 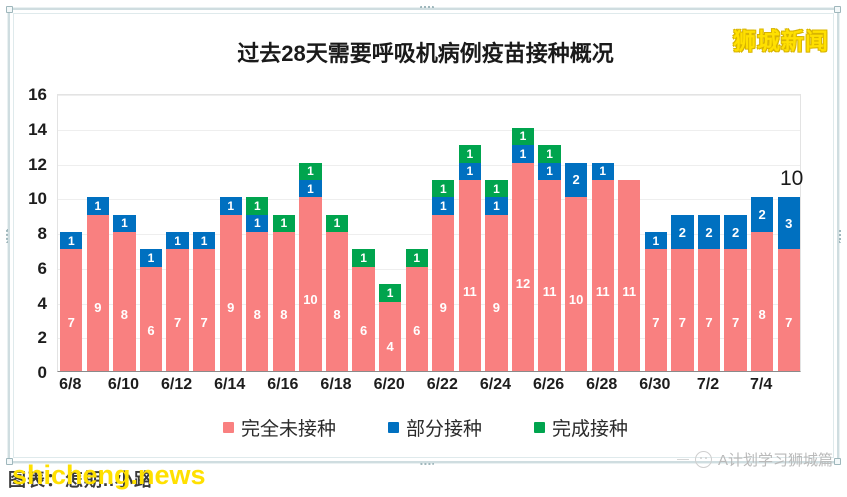 I want to click on bar-column: 1 1 12, so click(x=523, y=249).